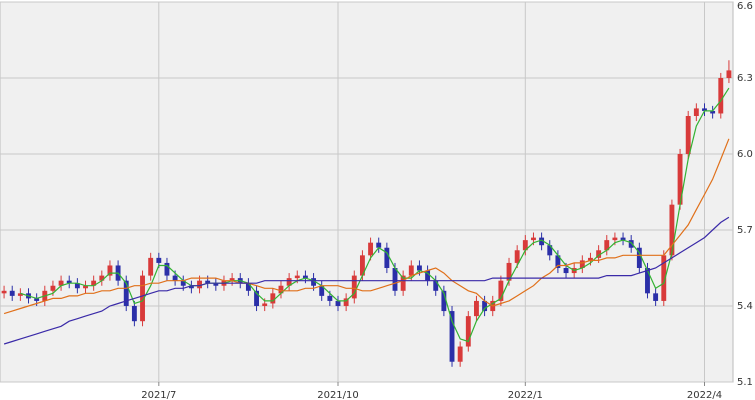  I want to click on y-tick-label: 5.1, so click(745, 382).